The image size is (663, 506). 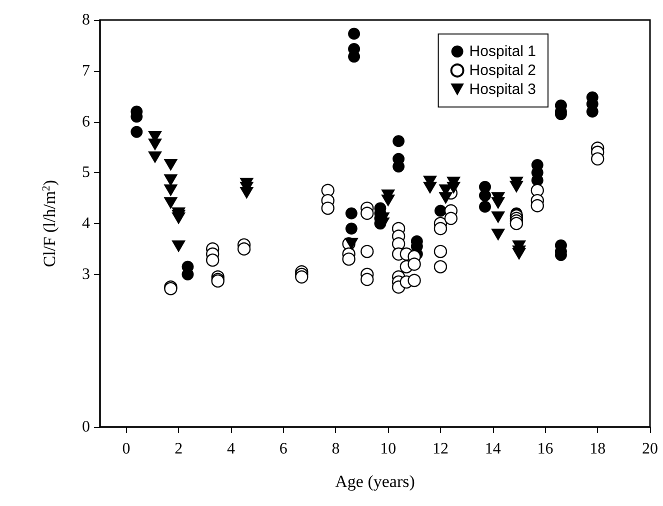 I want to click on y-tick-label: 0, so click(x=86, y=427).